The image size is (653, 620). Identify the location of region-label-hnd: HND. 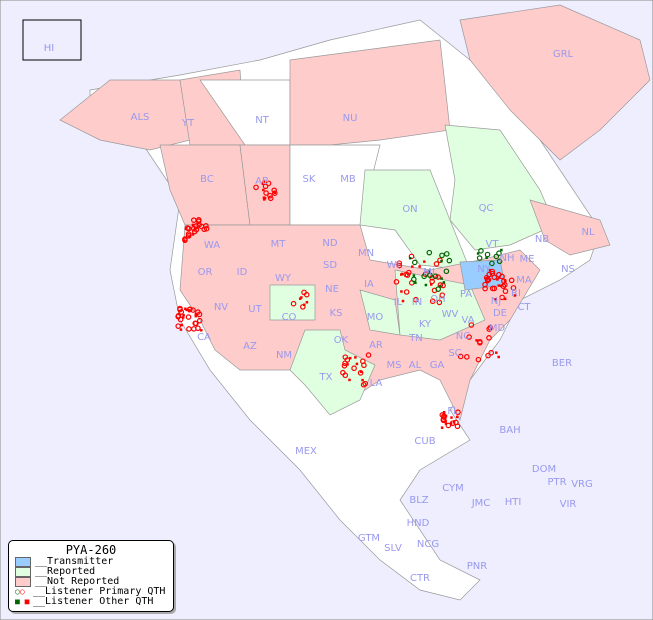
(418, 523).